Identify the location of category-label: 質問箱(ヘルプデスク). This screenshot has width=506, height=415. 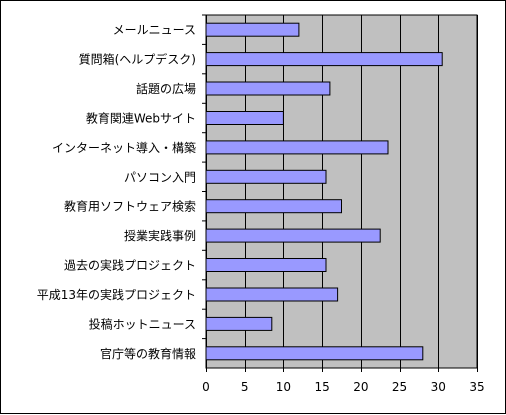
(137, 59).